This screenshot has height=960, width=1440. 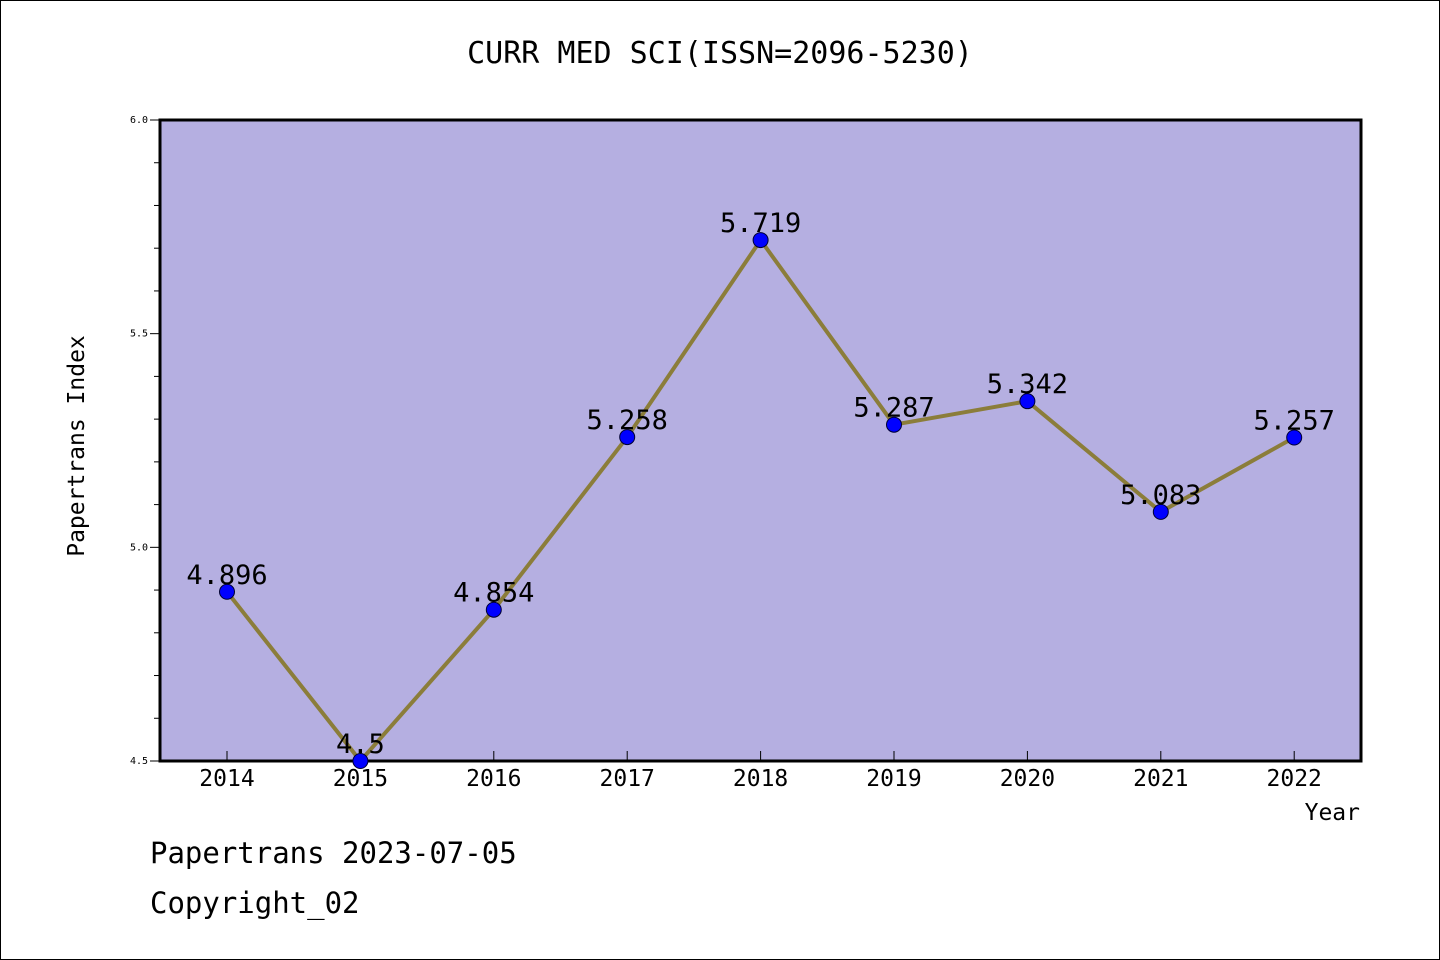 I want to click on data-label: 5.258, so click(x=627, y=420).